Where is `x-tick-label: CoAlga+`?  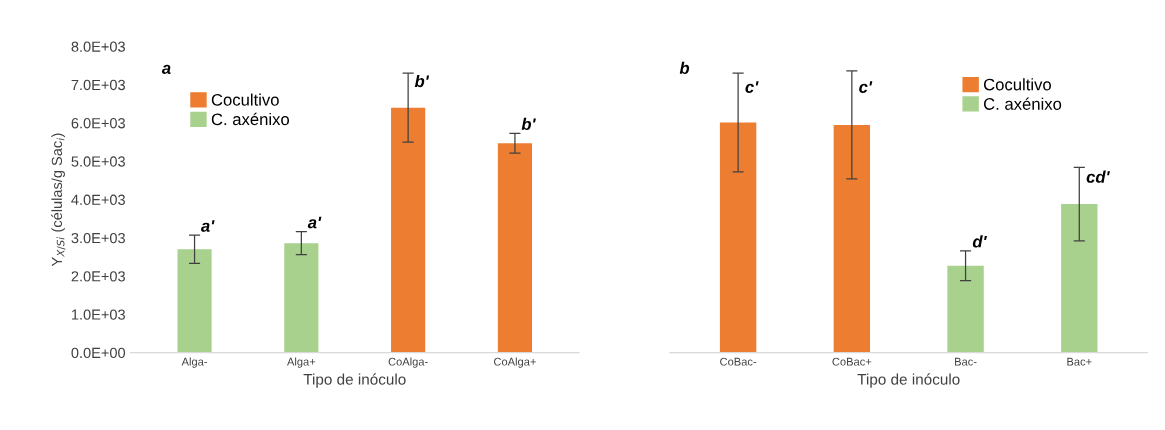
x-tick-label: CoAlga+ is located at coordinates (515, 362).